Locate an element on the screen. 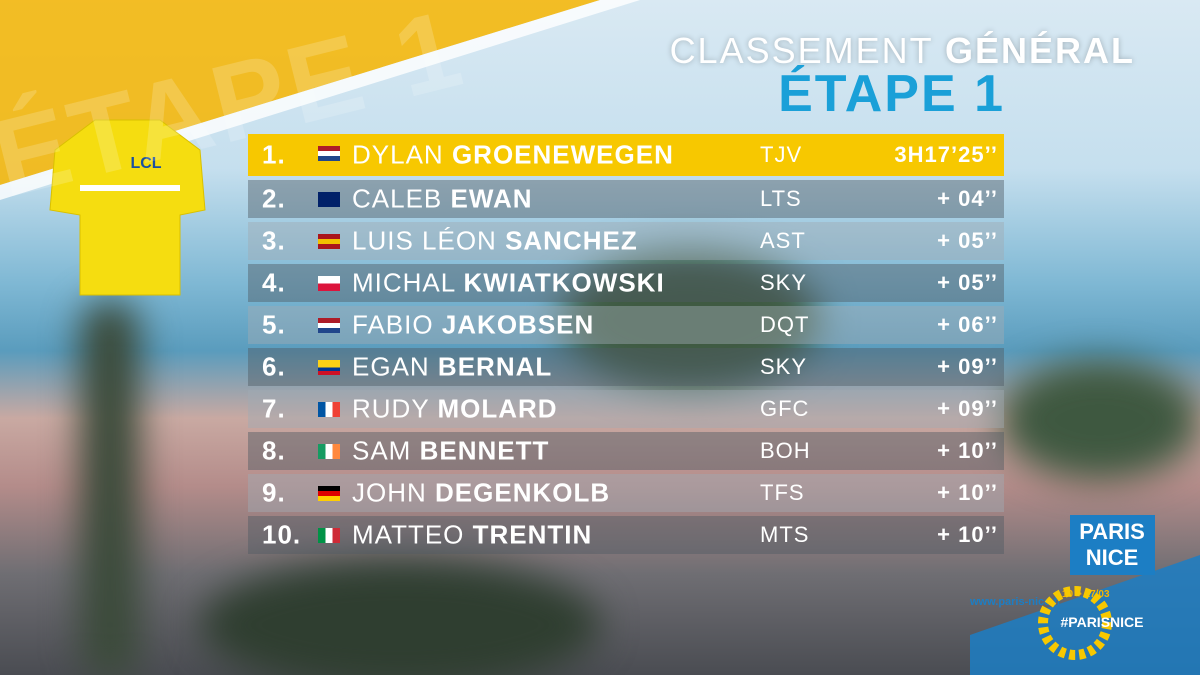  team: TJV is located at coordinates (781, 154).